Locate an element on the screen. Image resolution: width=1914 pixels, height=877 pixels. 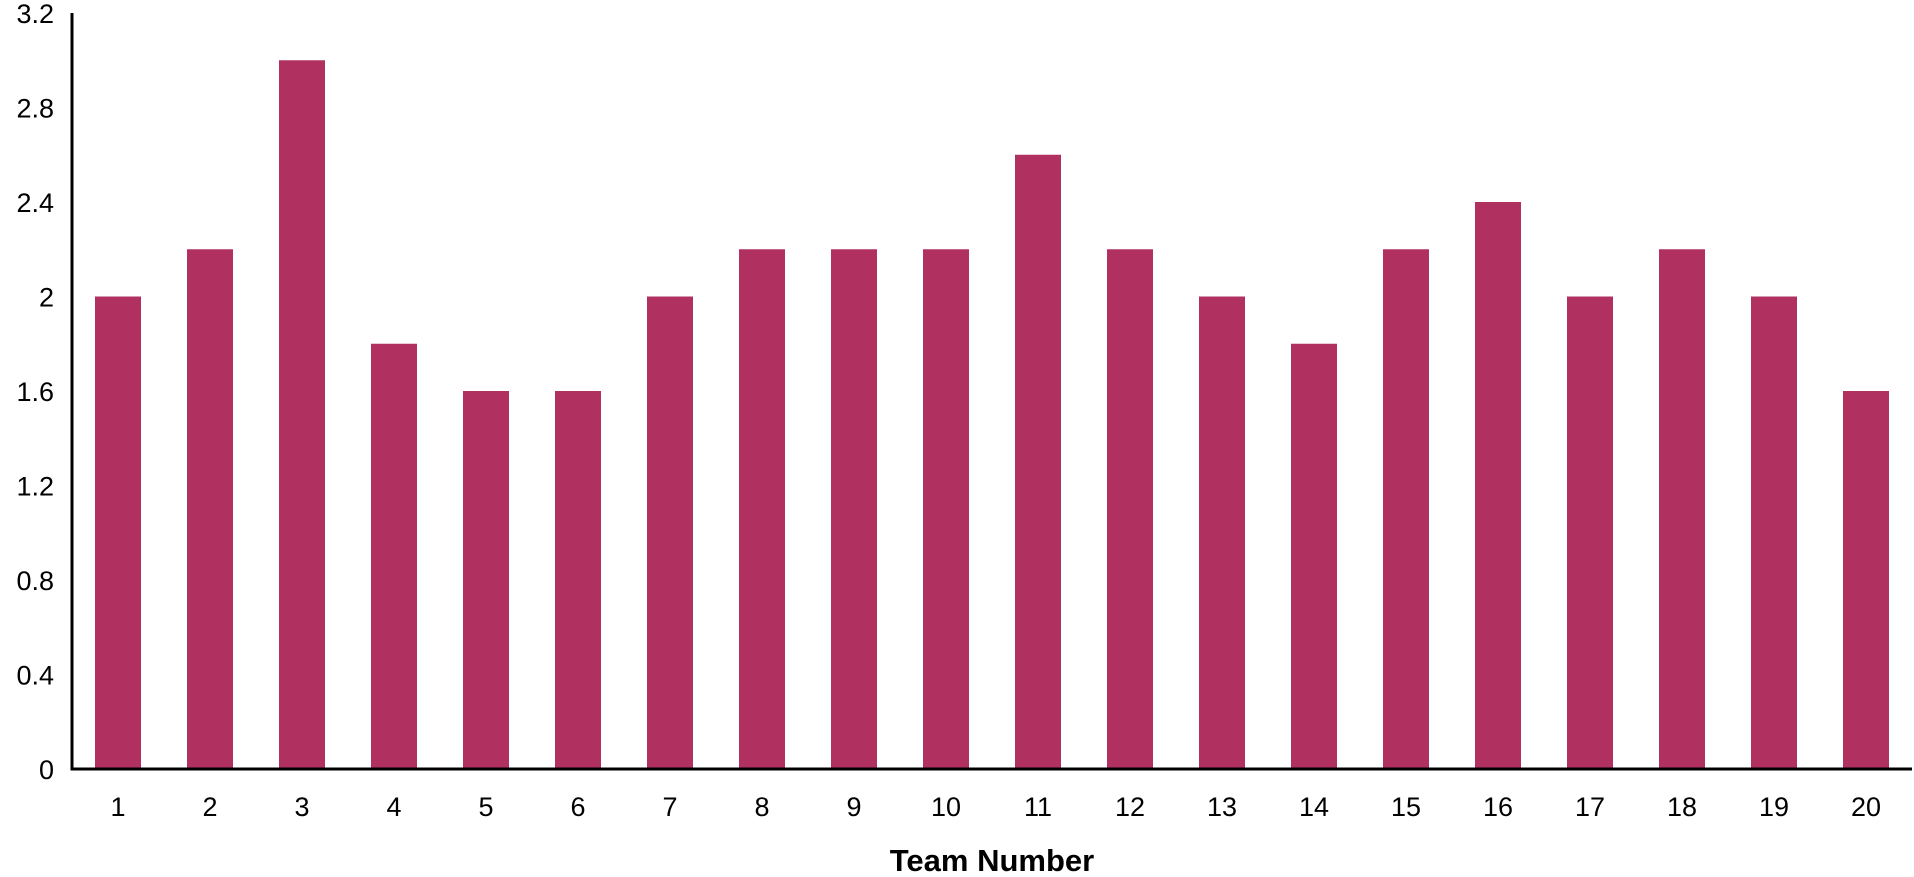
x-tick-label: 17 is located at coordinates (1590, 807).